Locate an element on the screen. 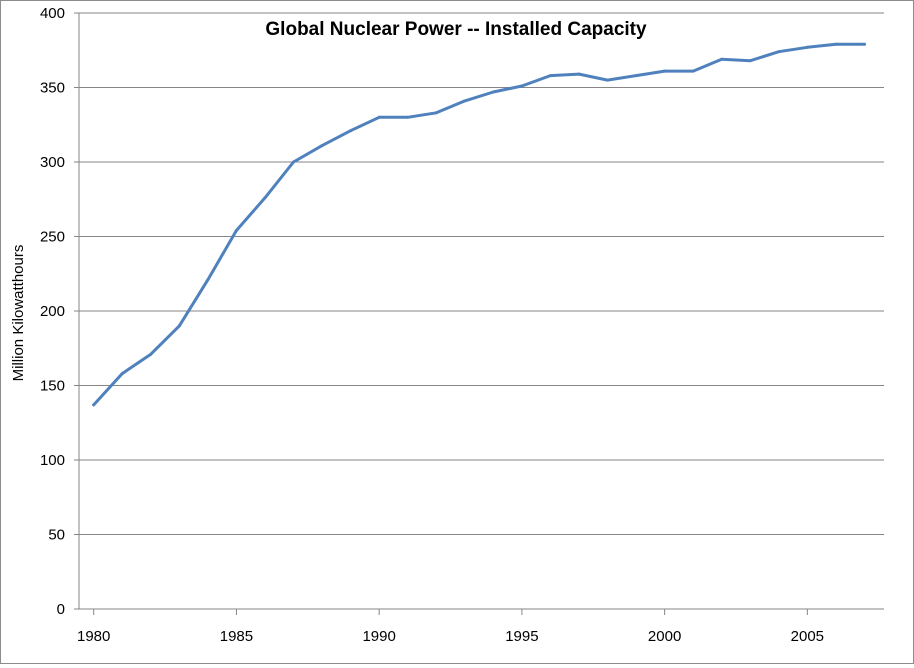  y-tick-label: 100 is located at coordinates (52, 460).